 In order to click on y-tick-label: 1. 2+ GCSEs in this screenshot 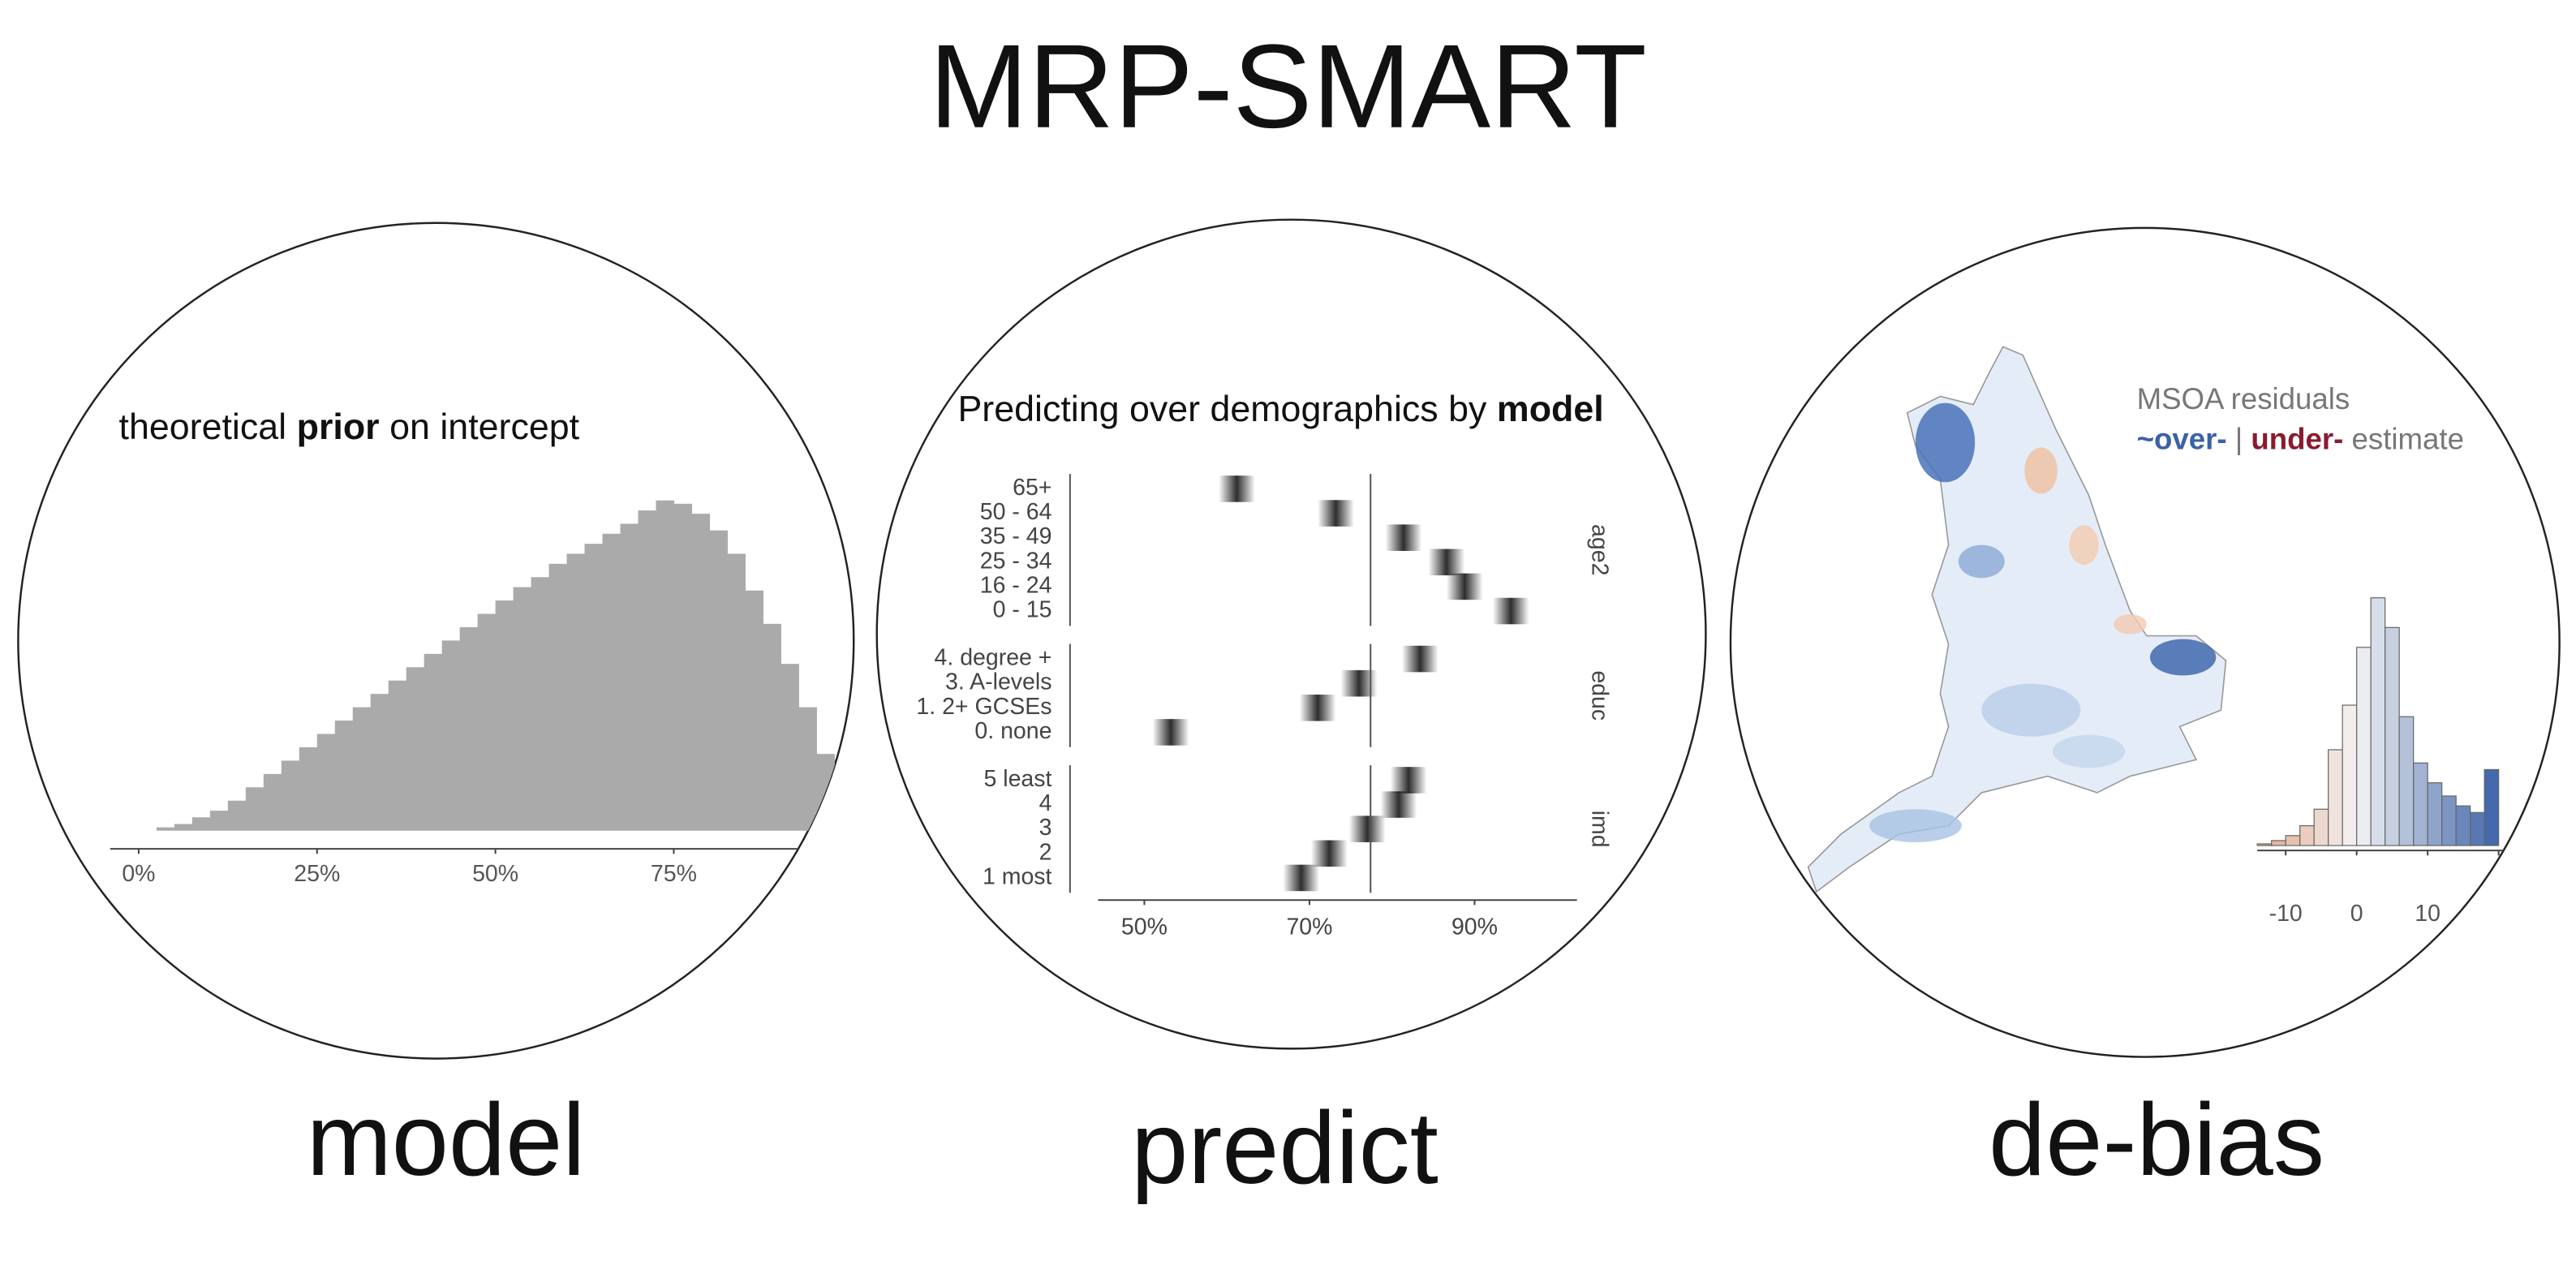, I will do `click(983, 707)`.